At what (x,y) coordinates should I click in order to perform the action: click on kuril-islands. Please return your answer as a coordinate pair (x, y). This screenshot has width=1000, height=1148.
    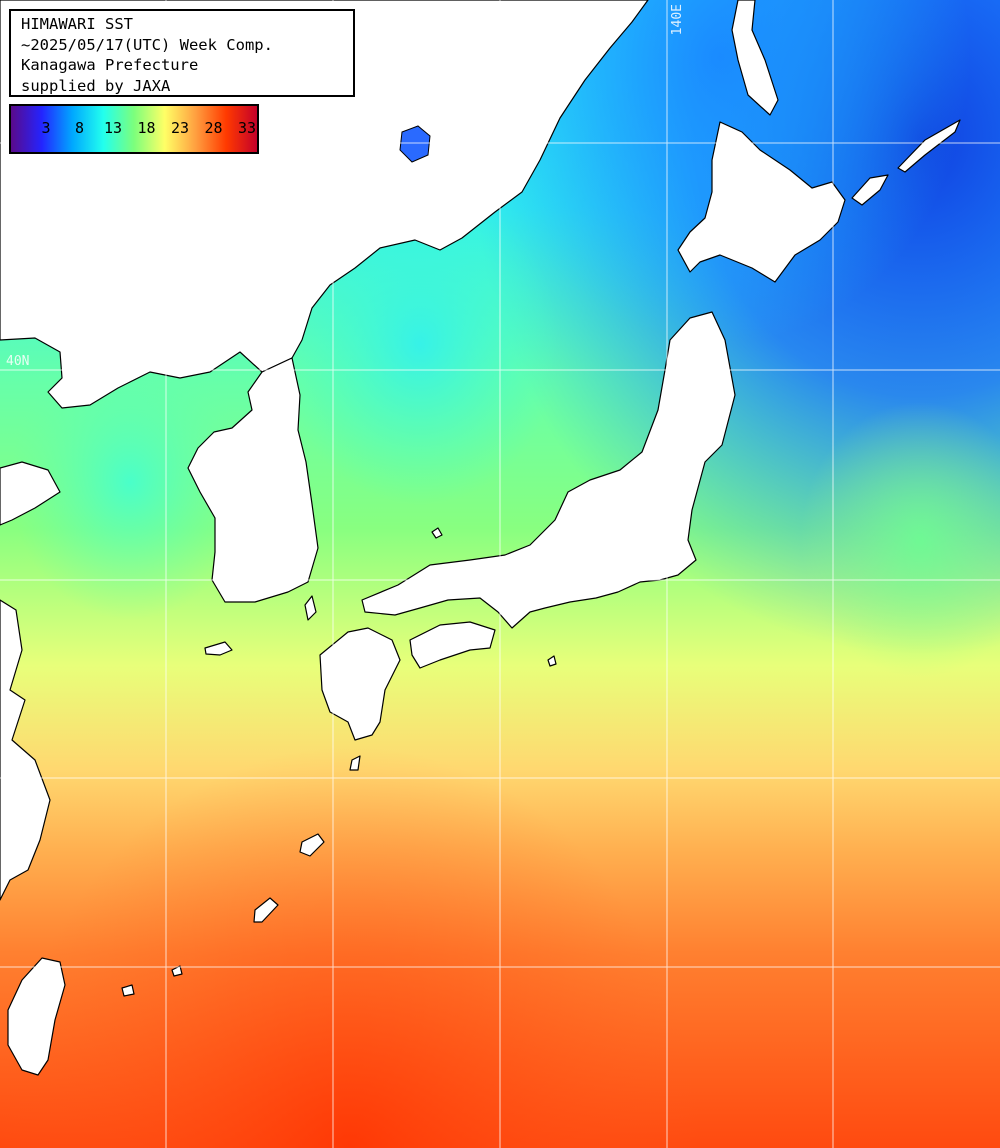
    Looking at the image, I should click on (870, 190).